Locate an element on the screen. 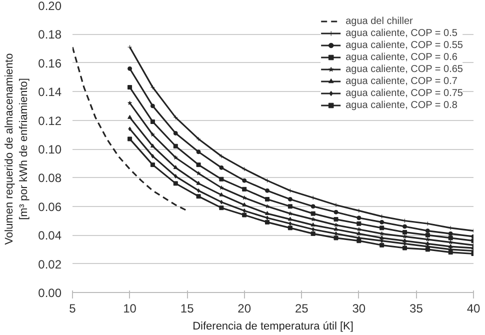  y-tick-label: 0.18 is located at coordinates (50, 35).